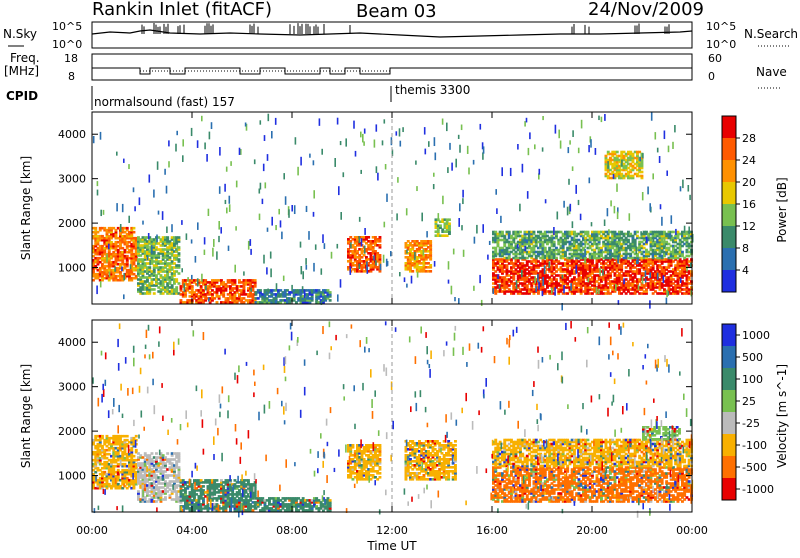  What do you see at coordinates (721, 44) in the screenshot?
I see `noise-tick-right-low: 10^0` at bounding box center [721, 44].